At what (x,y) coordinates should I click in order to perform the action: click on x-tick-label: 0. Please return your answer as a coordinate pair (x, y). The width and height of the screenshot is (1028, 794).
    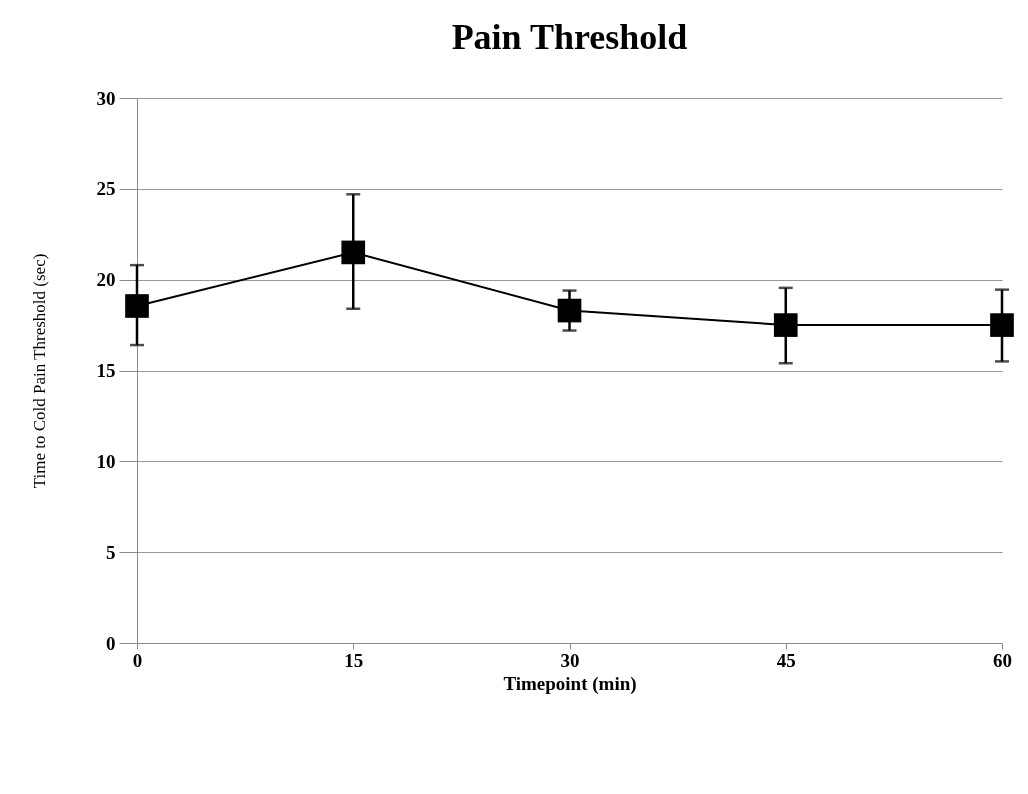
    Looking at the image, I should click on (137, 660).